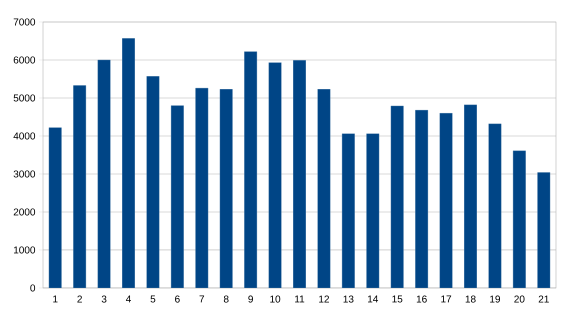 The width and height of the screenshot is (568, 323). Describe the element at coordinates (79, 299) in the screenshot. I see `x-tick-label: 2` at that location.